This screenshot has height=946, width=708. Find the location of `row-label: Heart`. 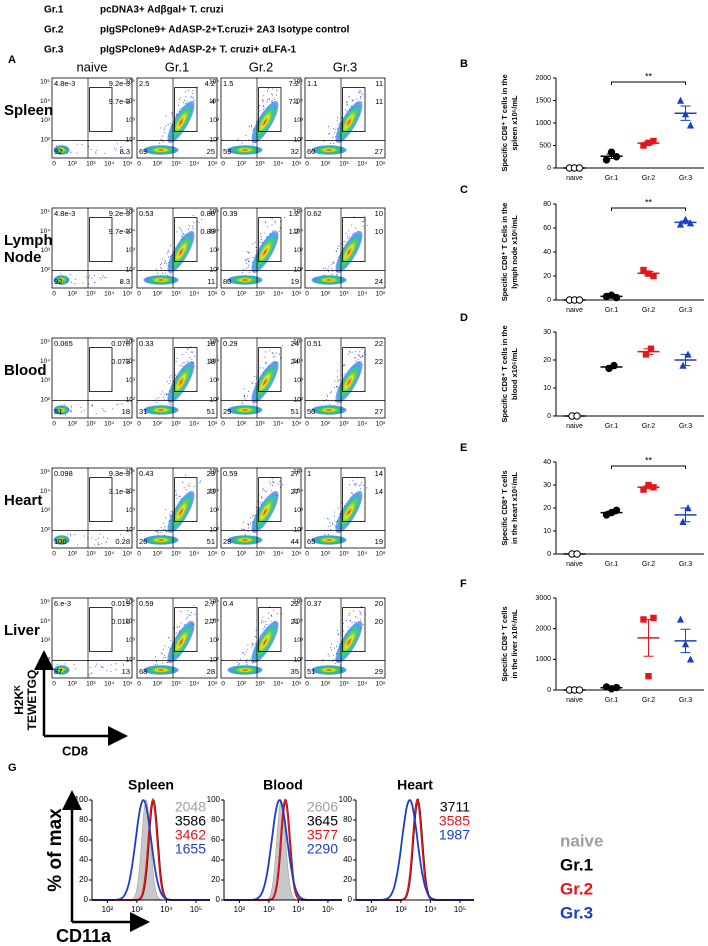

row-label: Heart is located at coordinates (23, 500).